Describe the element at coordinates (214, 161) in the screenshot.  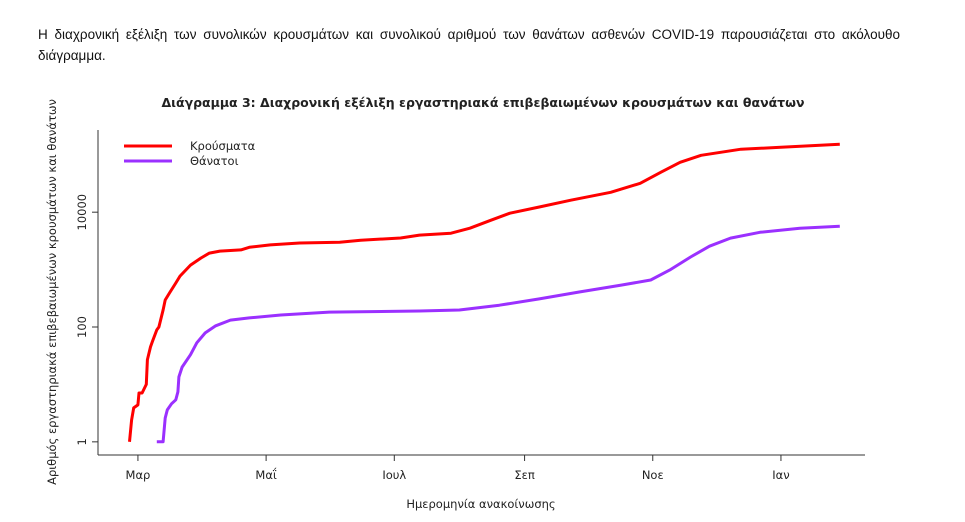
I see `legend-label-deaths: Θάνατοι` at that location.